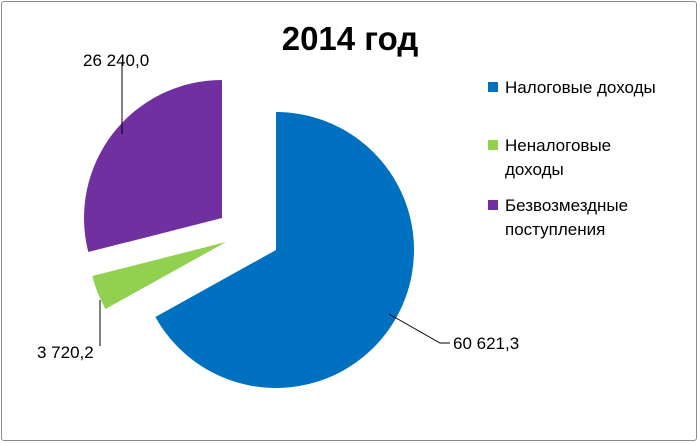  What do you see at coordinates (493, 145) in the screenshot?
I see `legend-swatch-non-tax-revenue` at bounding box center [493, 145].